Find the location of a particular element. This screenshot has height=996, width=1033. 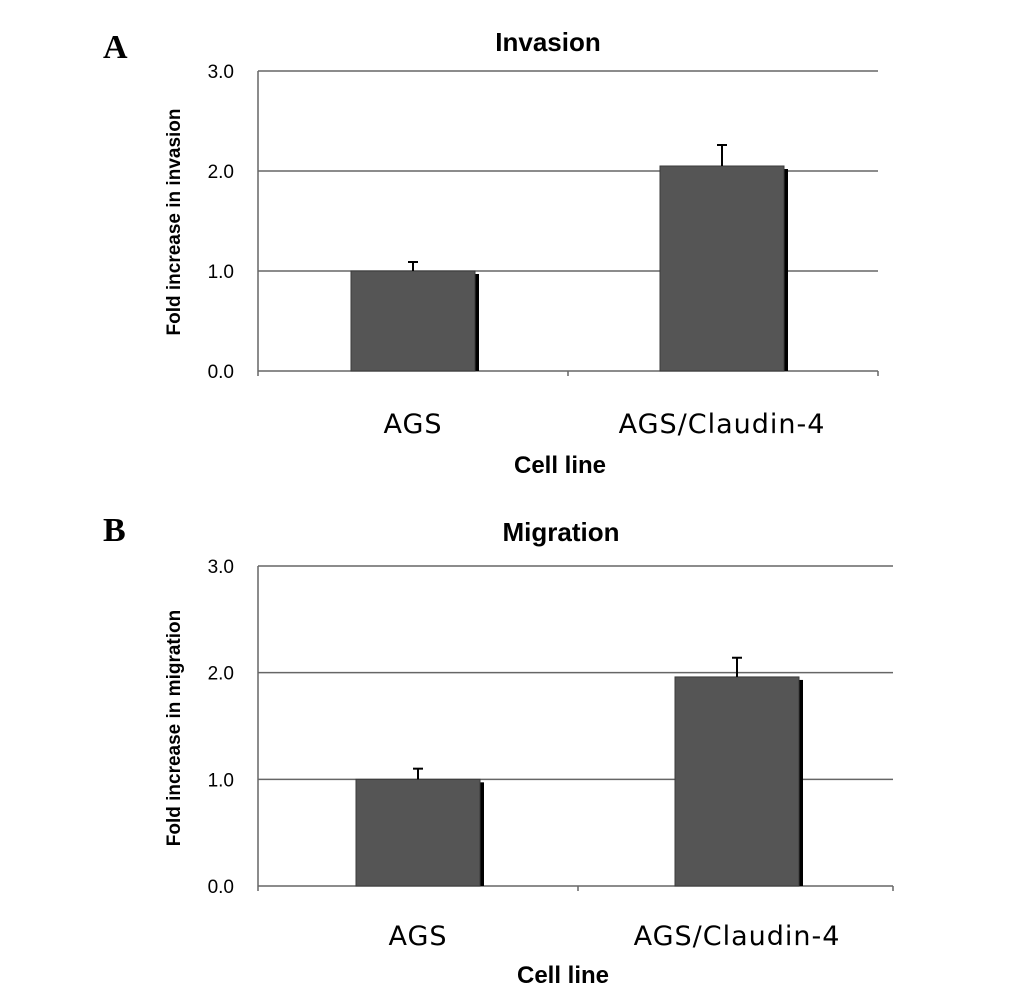

y-axis-label: Fold increase in invasion is located at coordinates (174, 221).